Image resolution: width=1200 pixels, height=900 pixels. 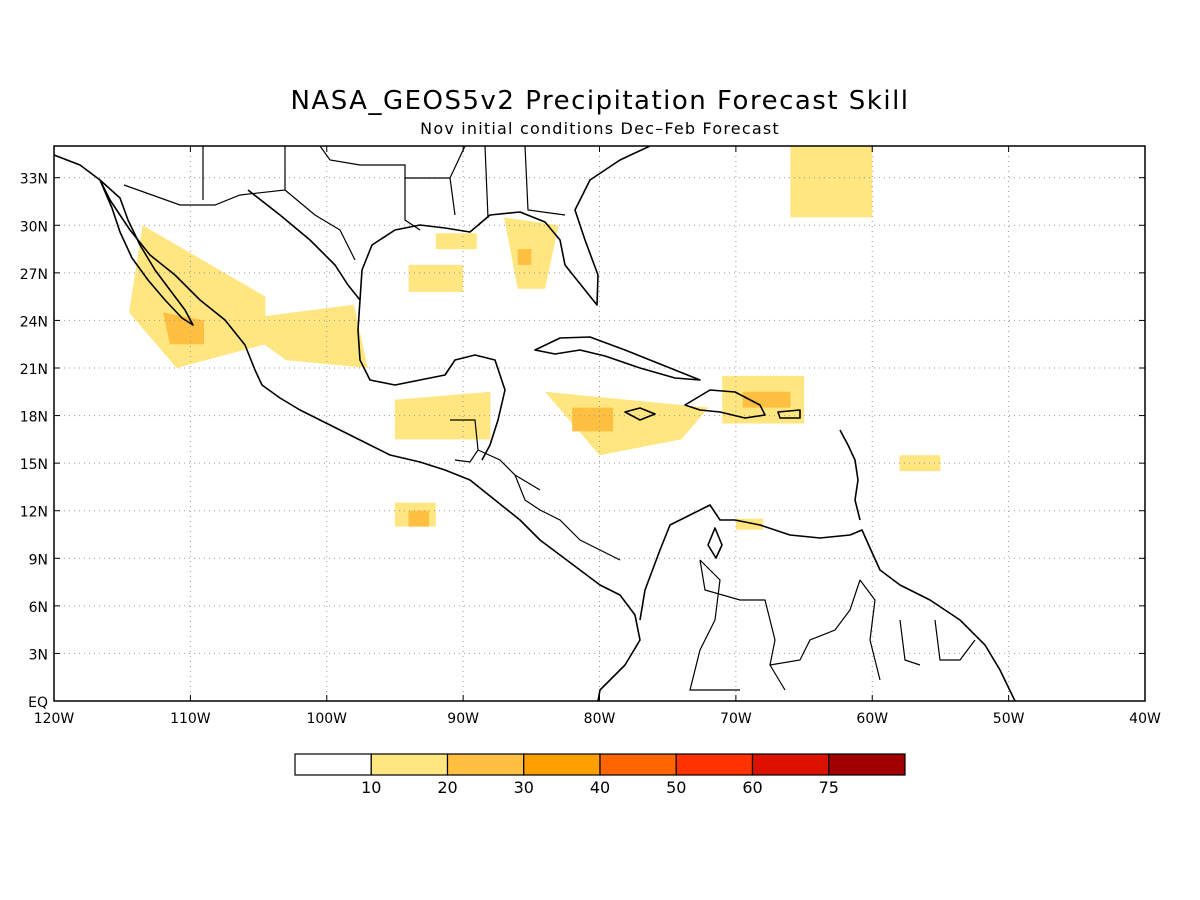 What do you see at coordinates (34, 275) in the screenshot?
I see `y-tick-label: 27N` at bounding box center [34, 275].